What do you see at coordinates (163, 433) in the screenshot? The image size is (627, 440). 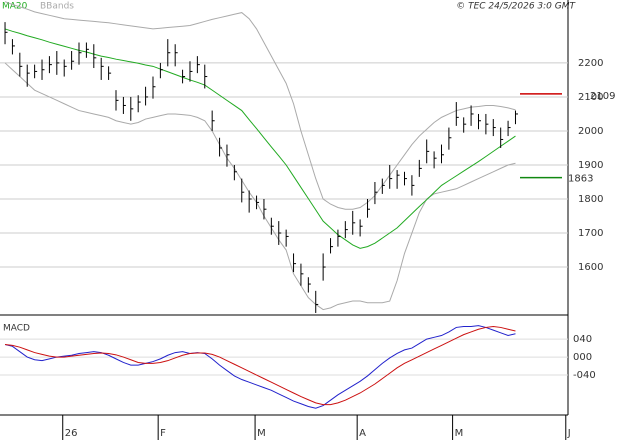 I see `x-tick-label: F` at bounding box center [163, 433].